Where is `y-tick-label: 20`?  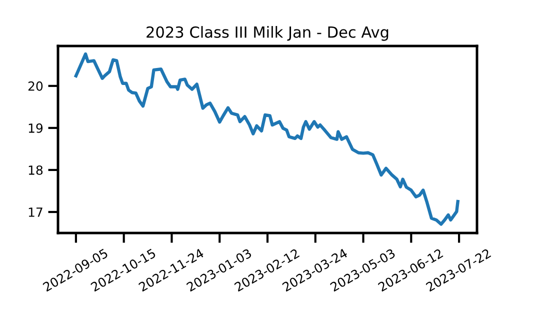
y-tick-label: 20 is located at coordinates (35, 86).